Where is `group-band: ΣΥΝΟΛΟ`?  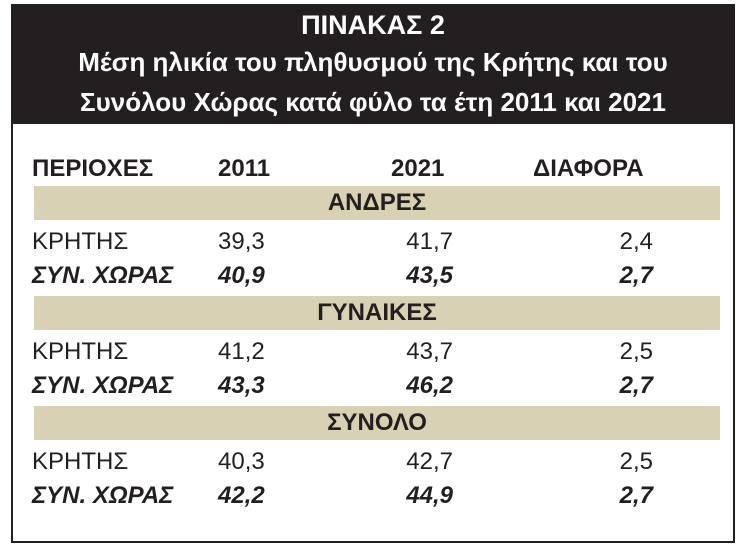 group-band: ΣΥΝΟΛΟ is located at coordinates (377, 423).